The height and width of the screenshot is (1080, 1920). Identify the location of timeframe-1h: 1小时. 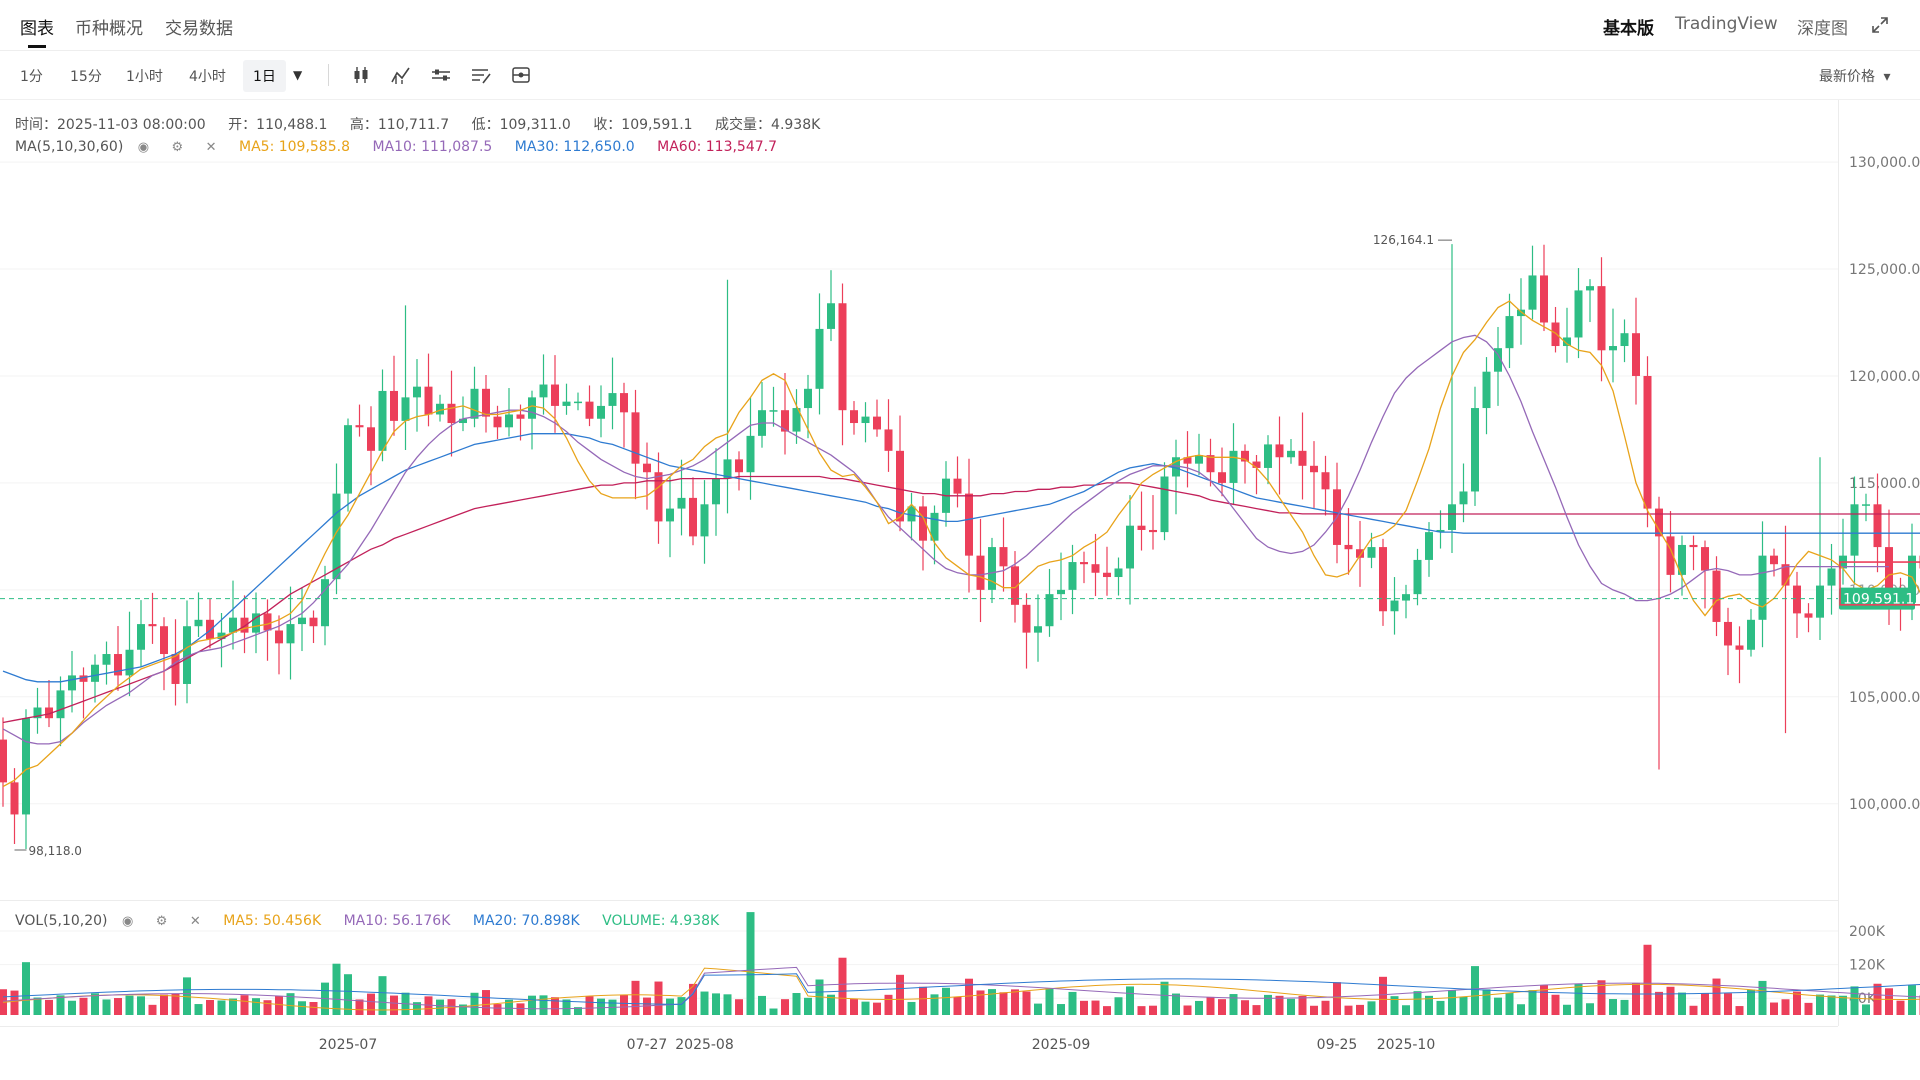
(144, 77).